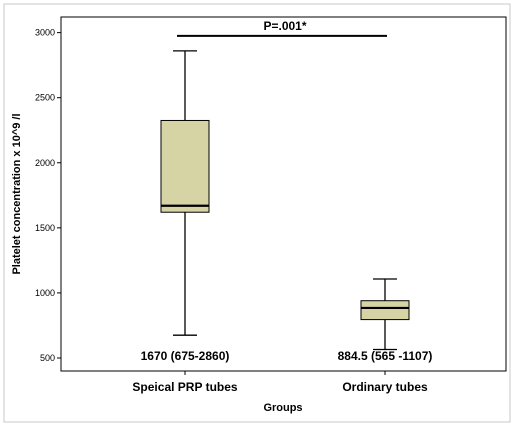 Image resolution: width=516 pixels, height=431 pixels. What do you see at coordinates (45, 293) in the screenshot?
I see `y-tick-label: 1000` at bounding box center [45, 293].